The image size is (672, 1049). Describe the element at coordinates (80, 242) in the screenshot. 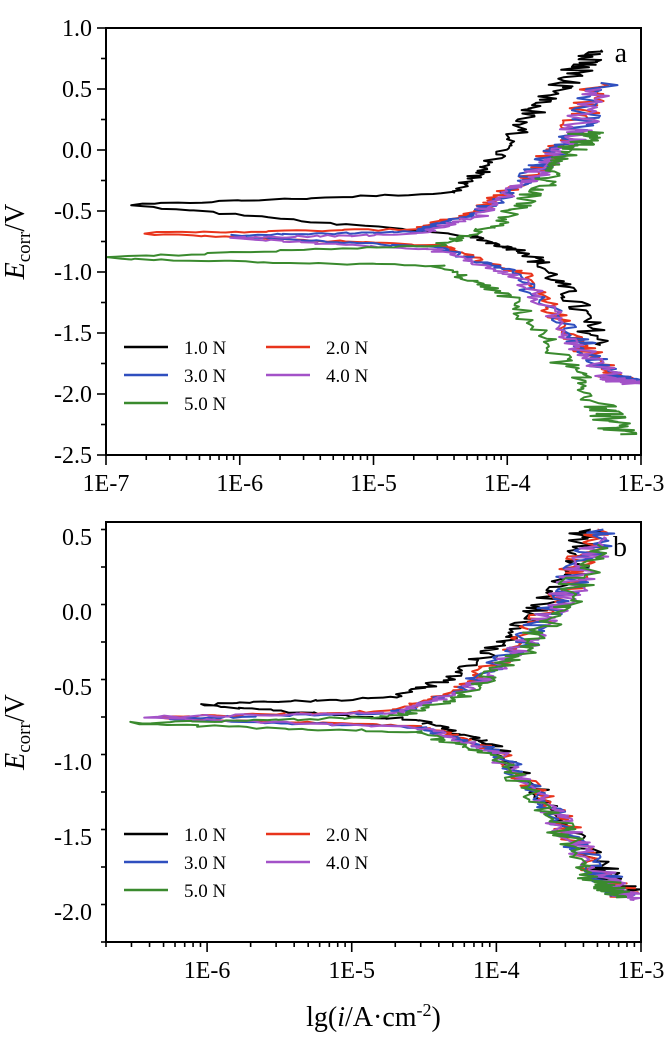

I see `y-axis-ticks: 1.0 0.5 0.0 -0.5 -1.0 -1.5 -2.0 -2.5` at that location.